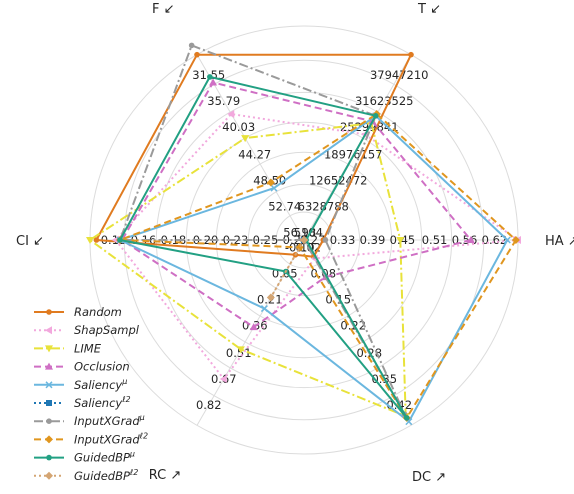  I want to click on legend-label: ShapSampl, so click(107, 330).